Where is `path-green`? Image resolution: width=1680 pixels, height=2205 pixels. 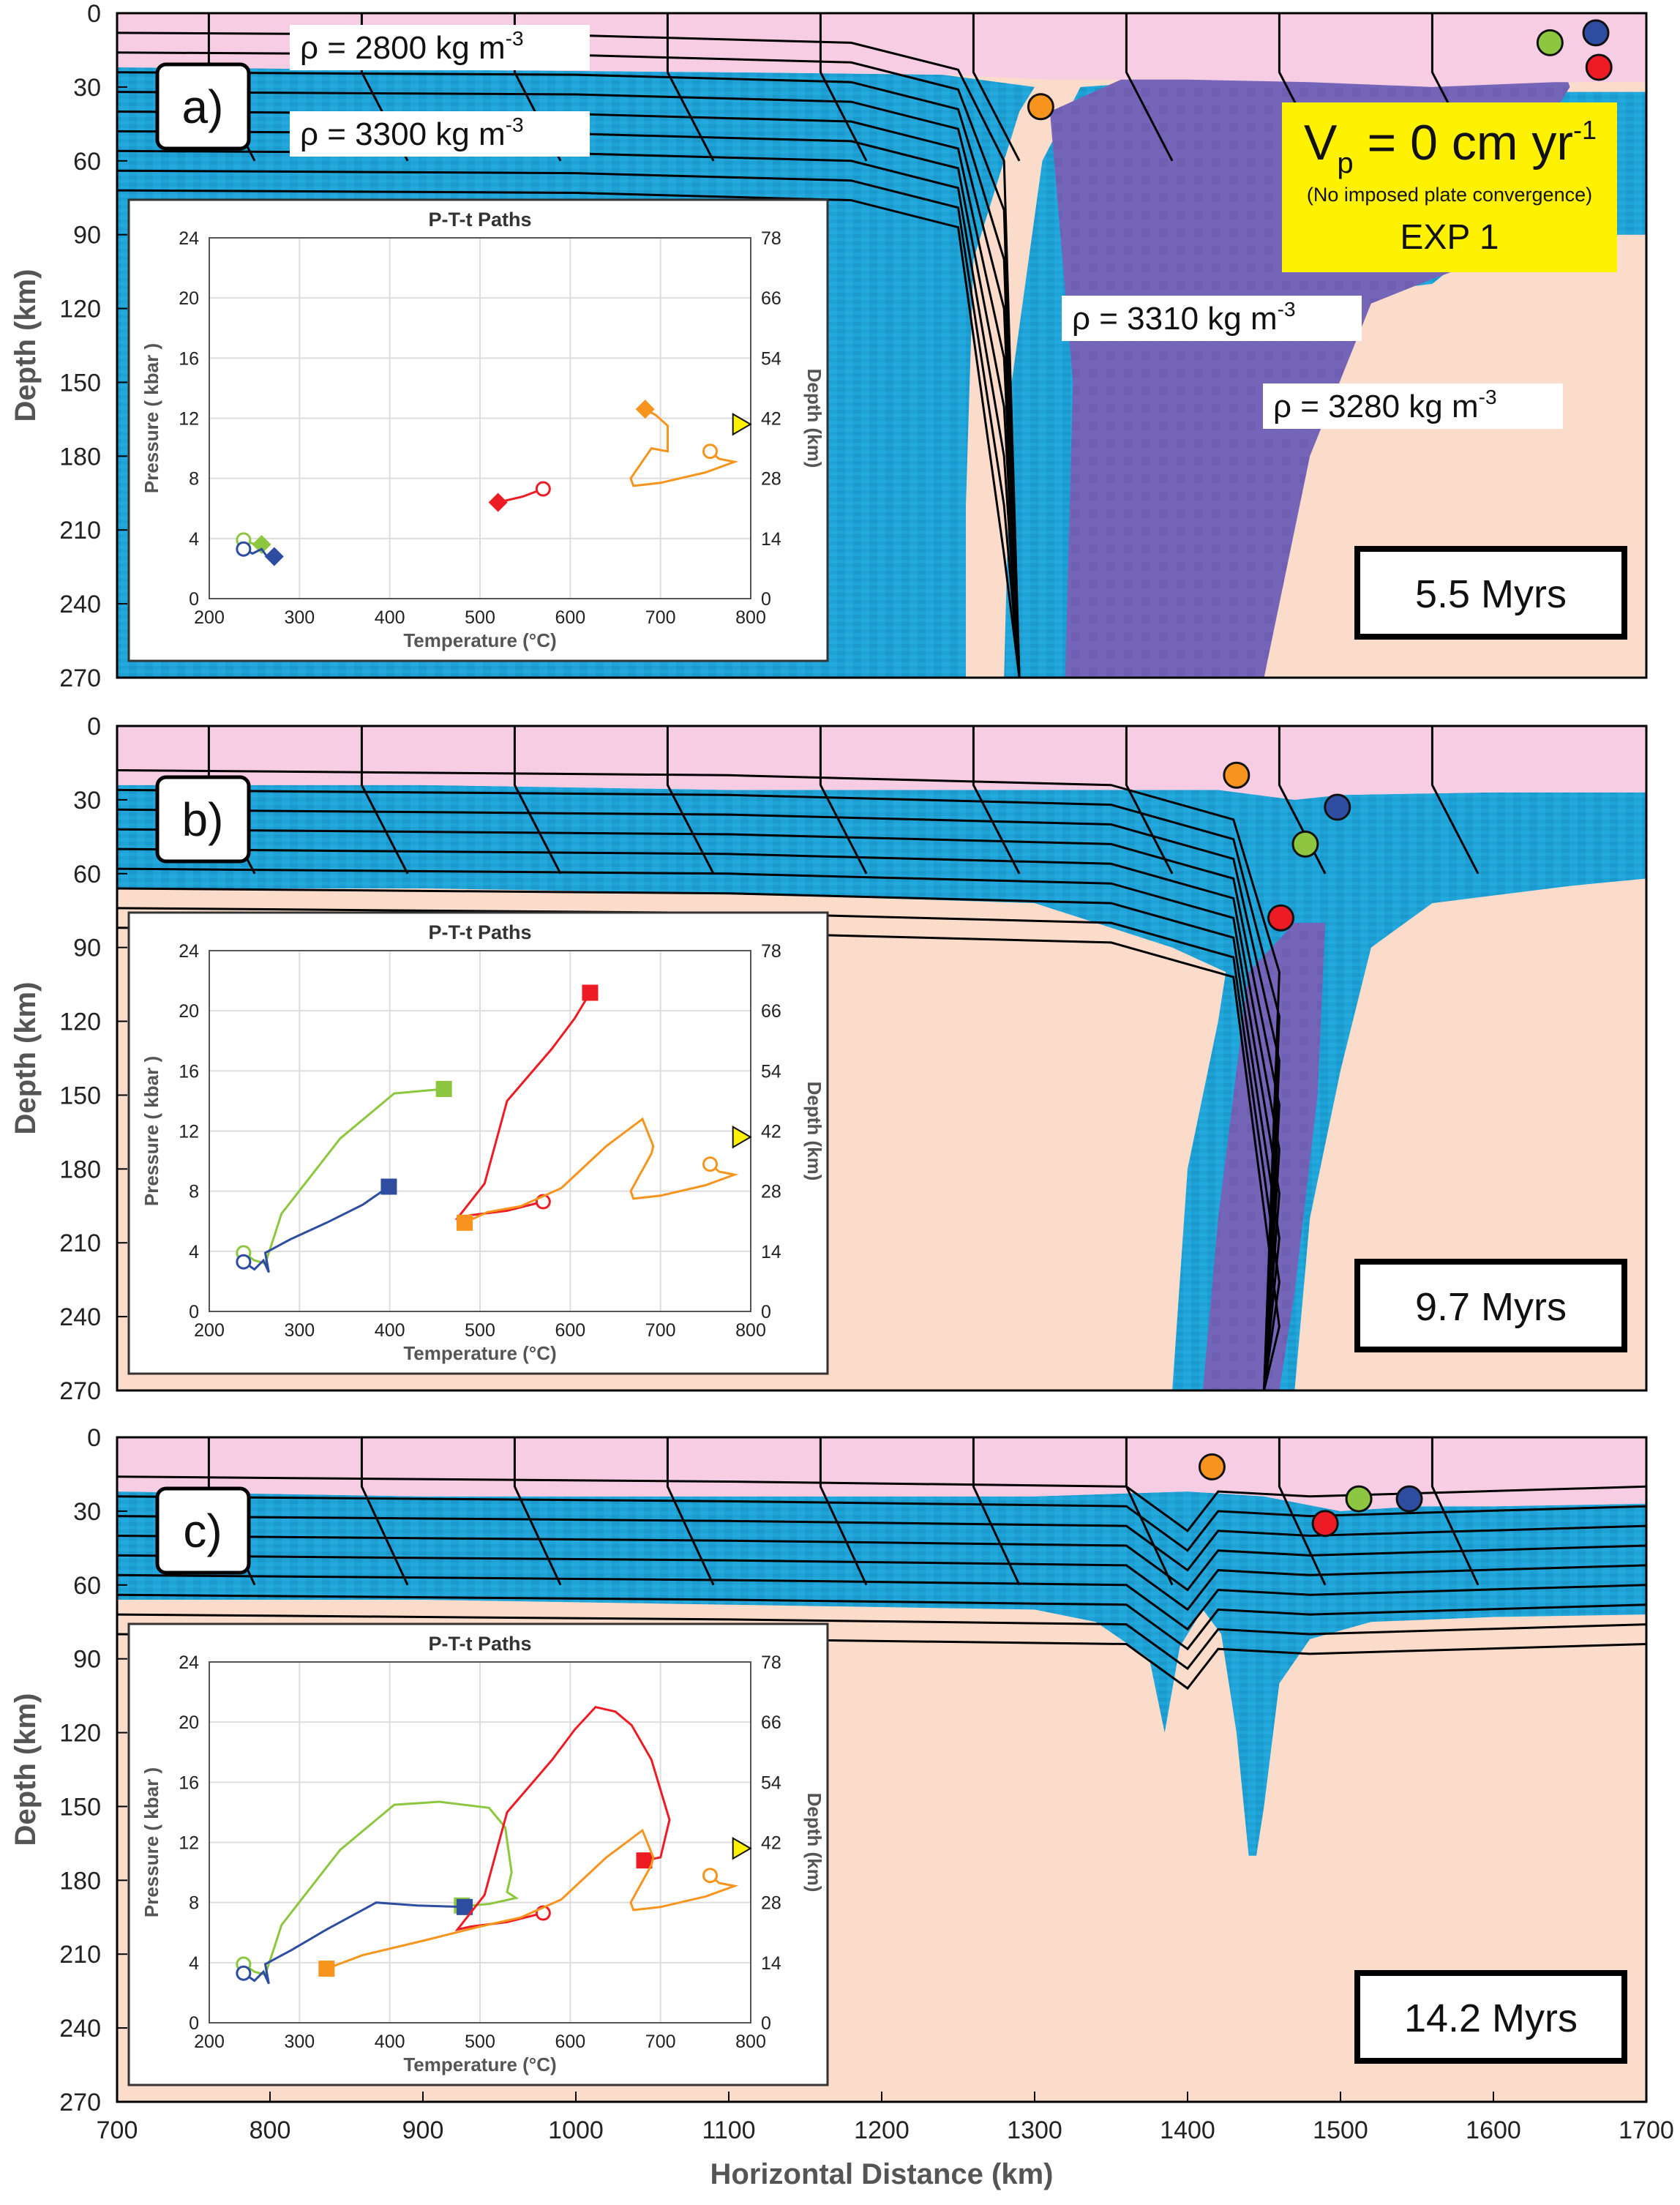 path-green is located at coordinates (343, 1176).